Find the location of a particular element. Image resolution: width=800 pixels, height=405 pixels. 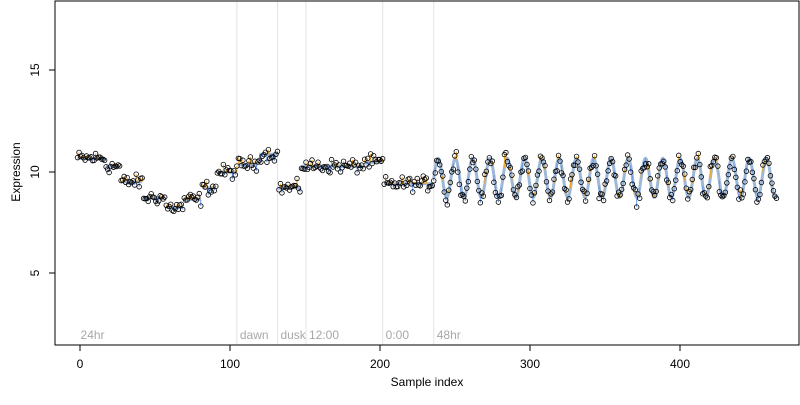

y-tick-label: 5 is located at coordinates (35, 272).